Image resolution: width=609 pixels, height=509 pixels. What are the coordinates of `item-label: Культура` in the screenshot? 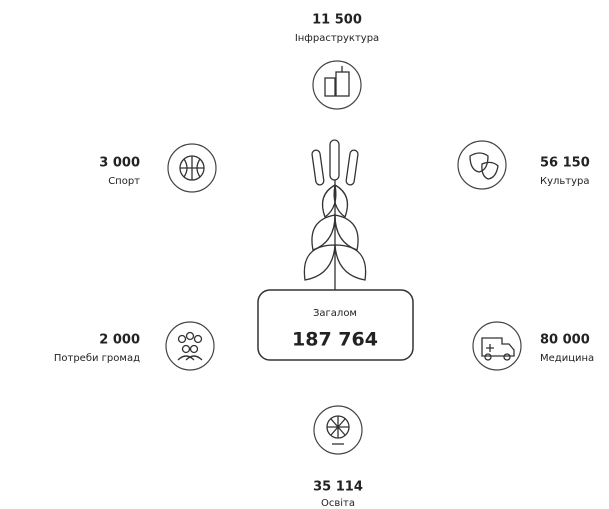 It's located at (565, 181).